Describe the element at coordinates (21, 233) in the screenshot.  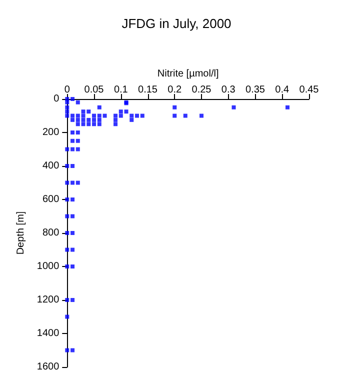
I see `y-axis-title: Depth [m]` at that location.